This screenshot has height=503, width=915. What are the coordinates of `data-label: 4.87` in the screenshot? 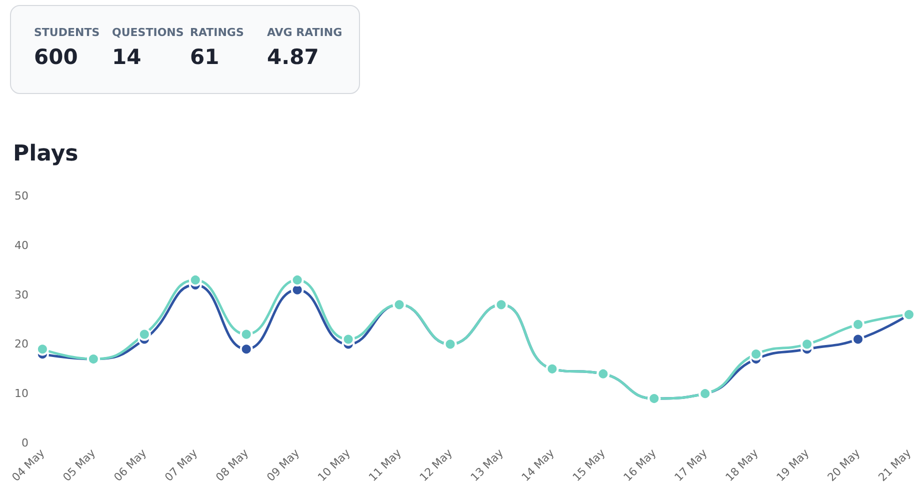 It's located at (293, 57).